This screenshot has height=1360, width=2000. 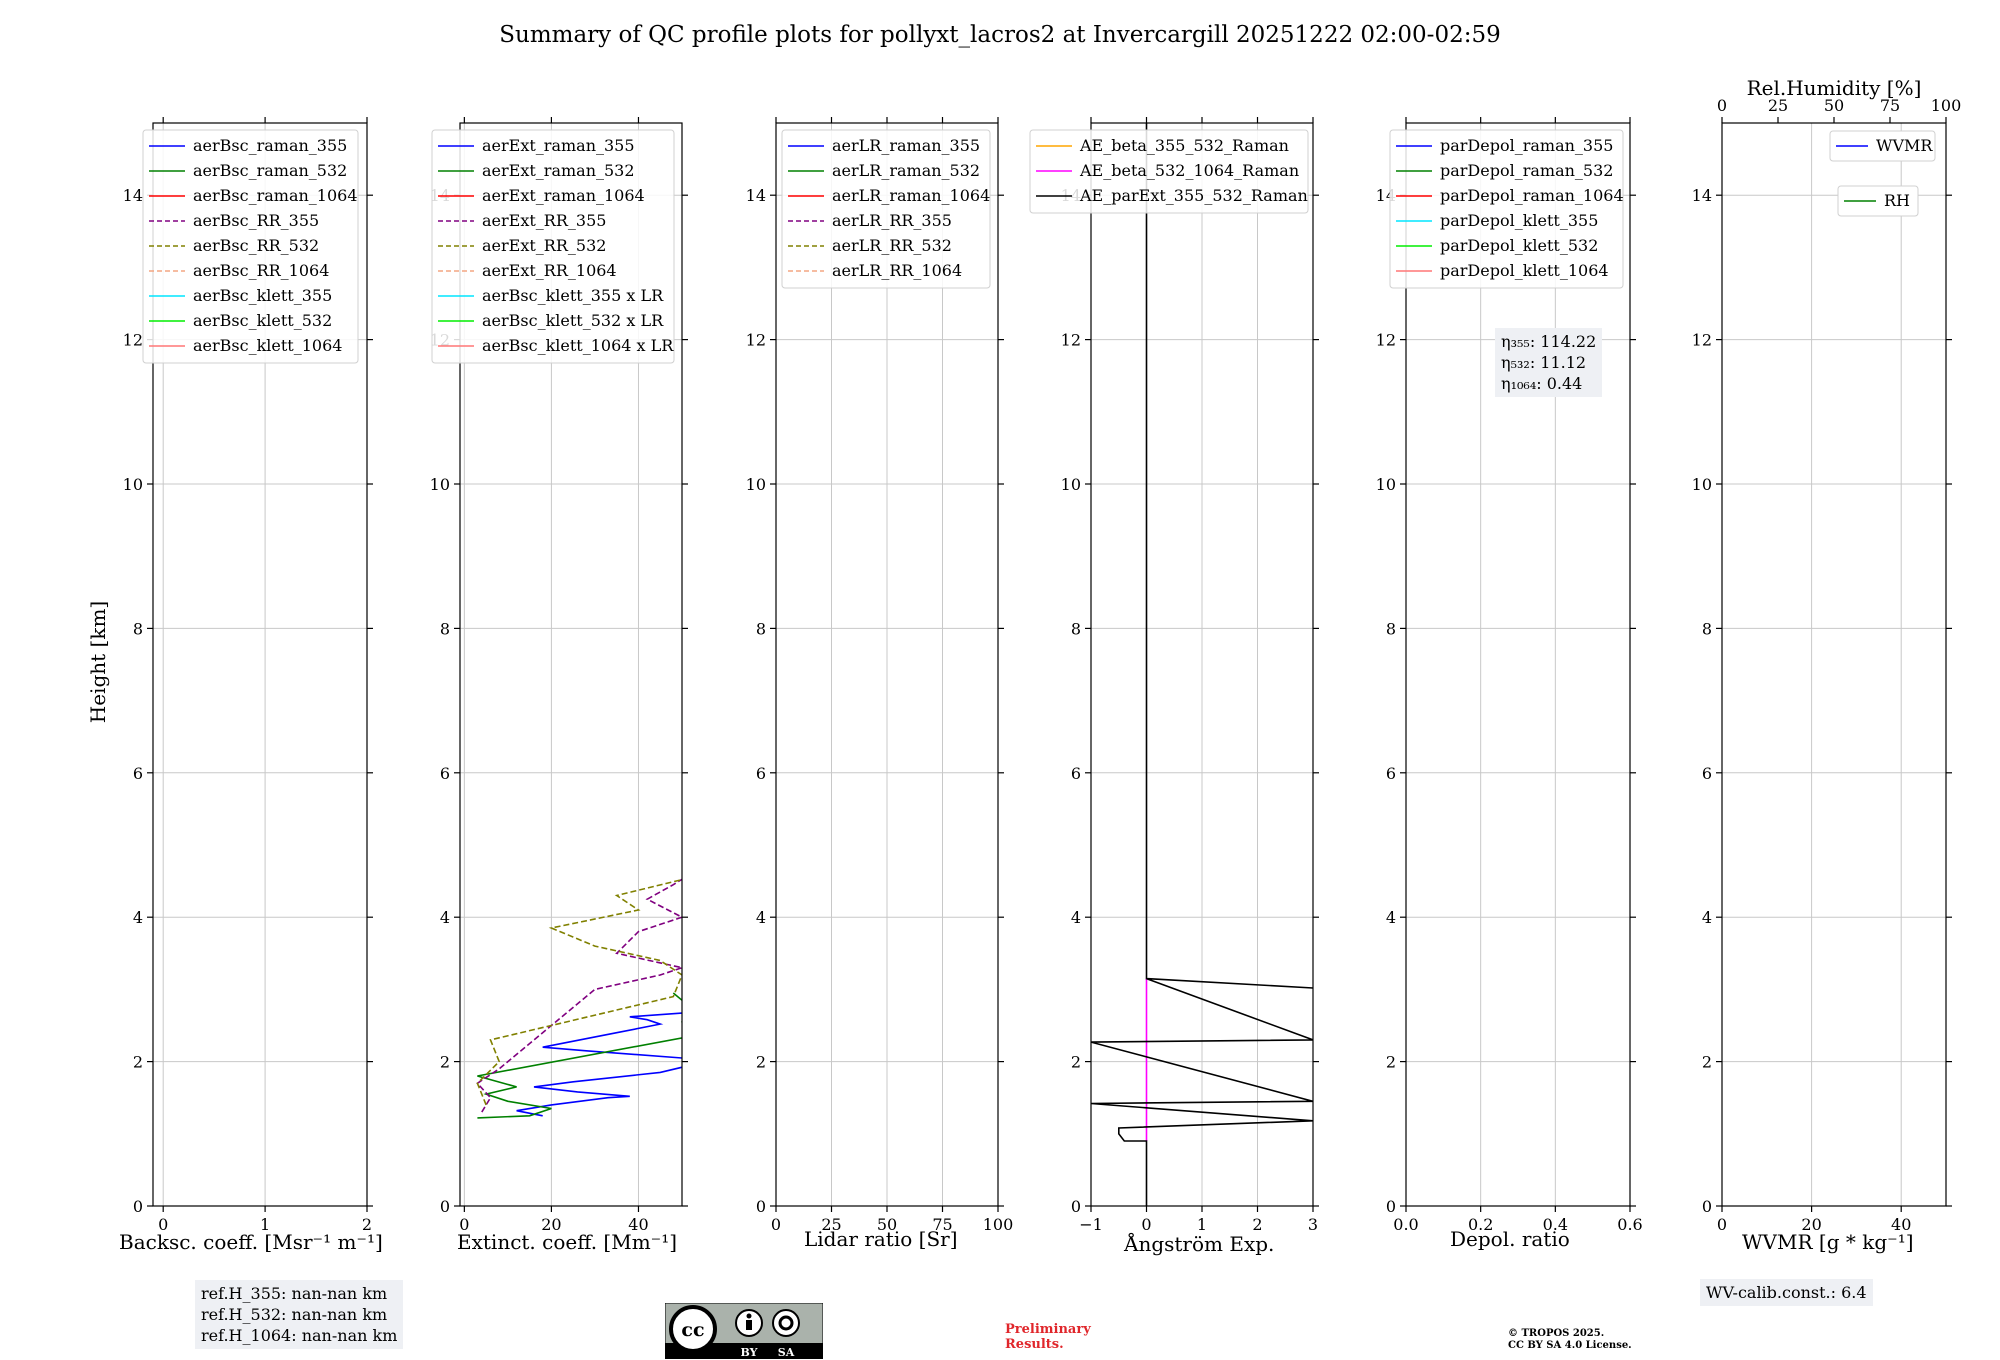 I want to click on series-group, so click(x=579, y=998).